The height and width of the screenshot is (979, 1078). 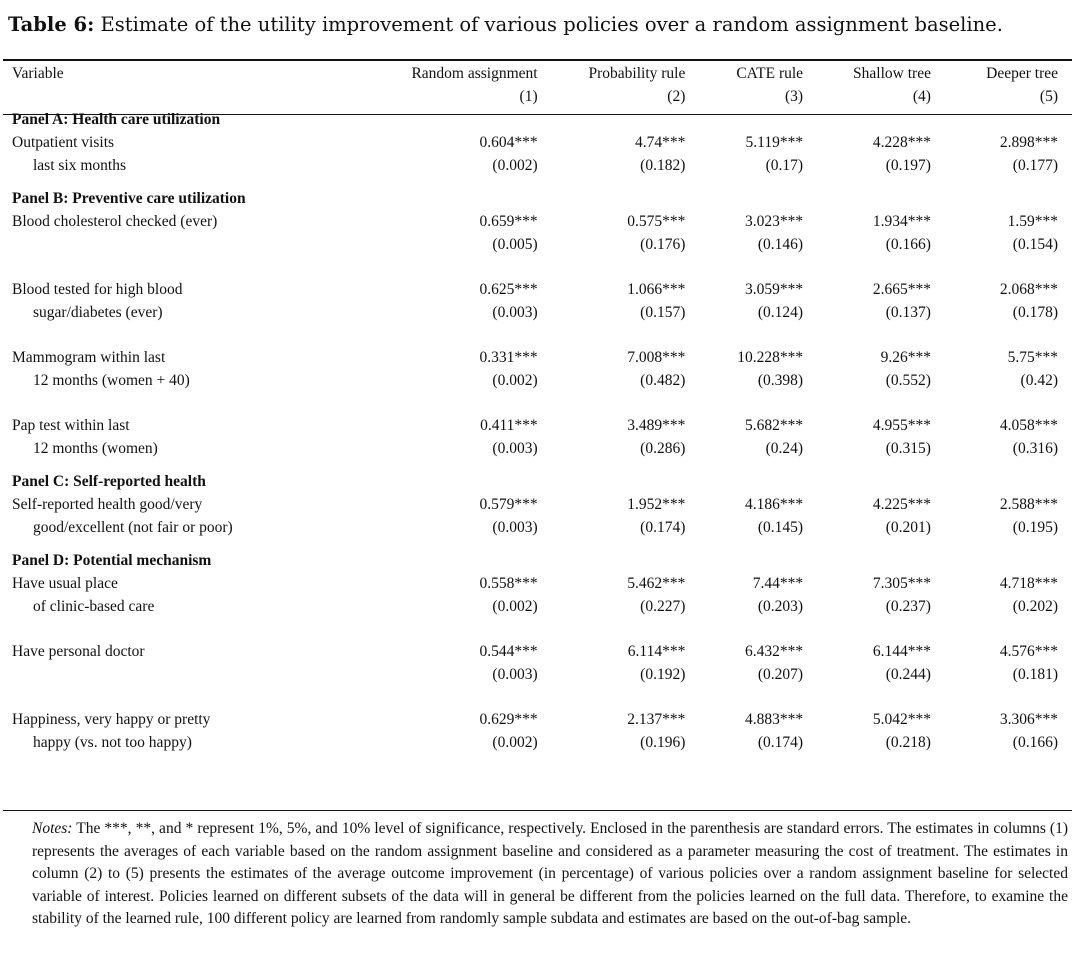 I want to click on variable-name-cont: 12 months (women), so click(x=95, y=448).